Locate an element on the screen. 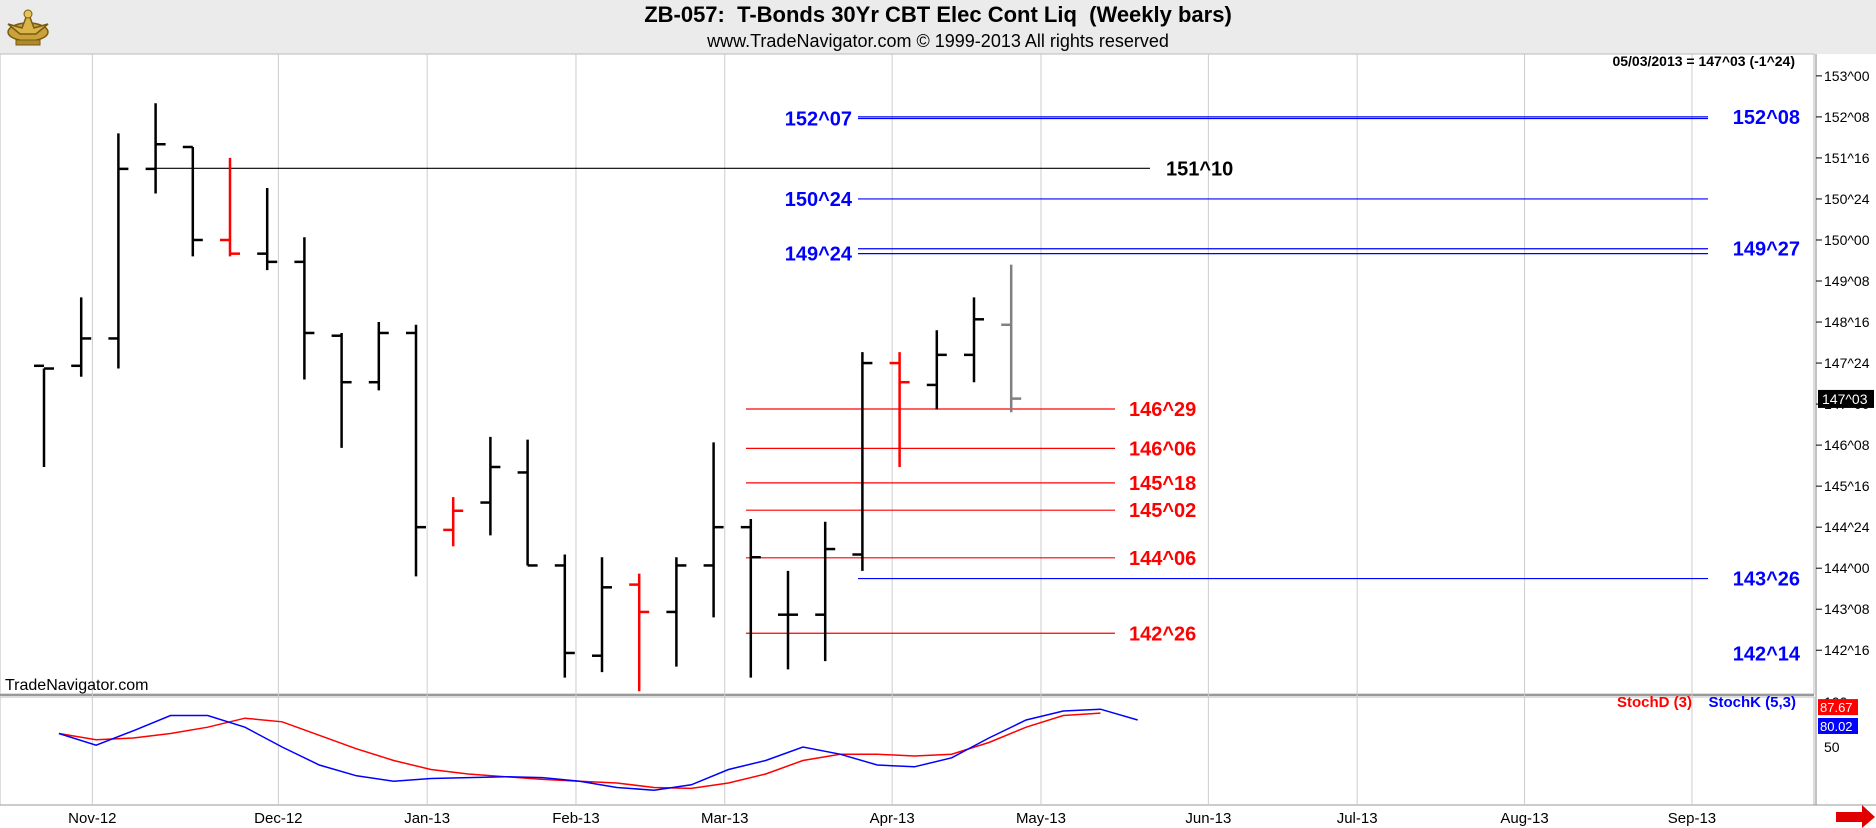 The width and height of the screenshot is (1876, 828). x-tick-label: Nov-12 is located at coordinates (92, 818).